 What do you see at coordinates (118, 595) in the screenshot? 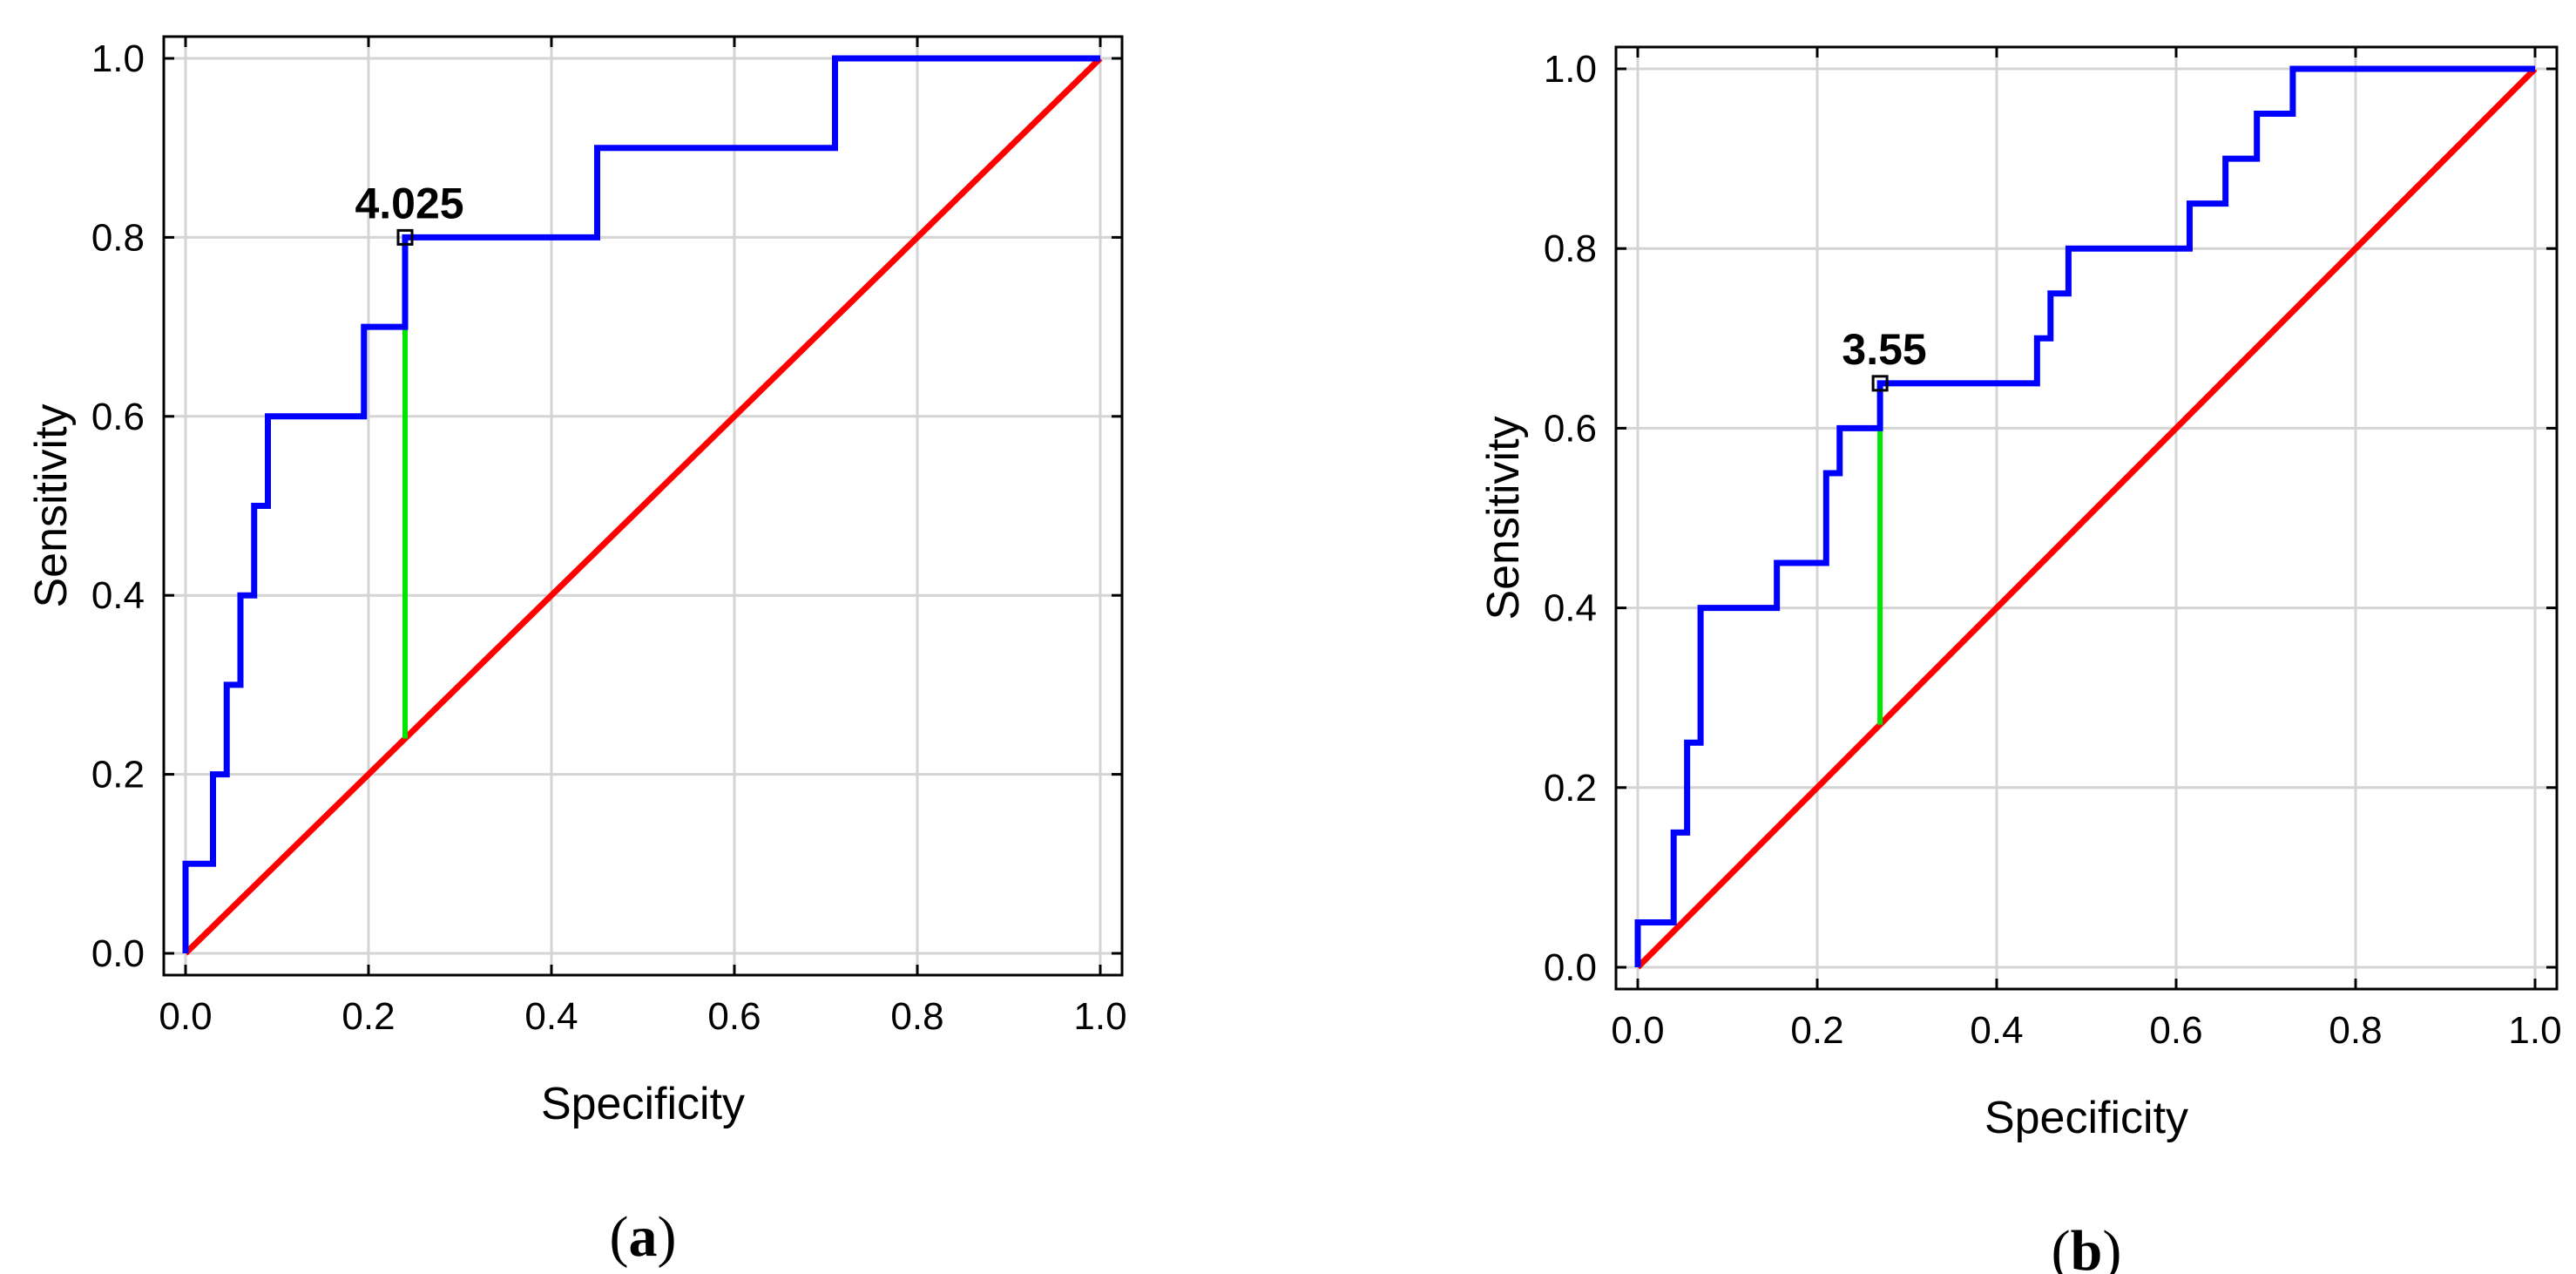
I see `panel-a-y-tick-label: 0.4` at bounding box center [118, 595].